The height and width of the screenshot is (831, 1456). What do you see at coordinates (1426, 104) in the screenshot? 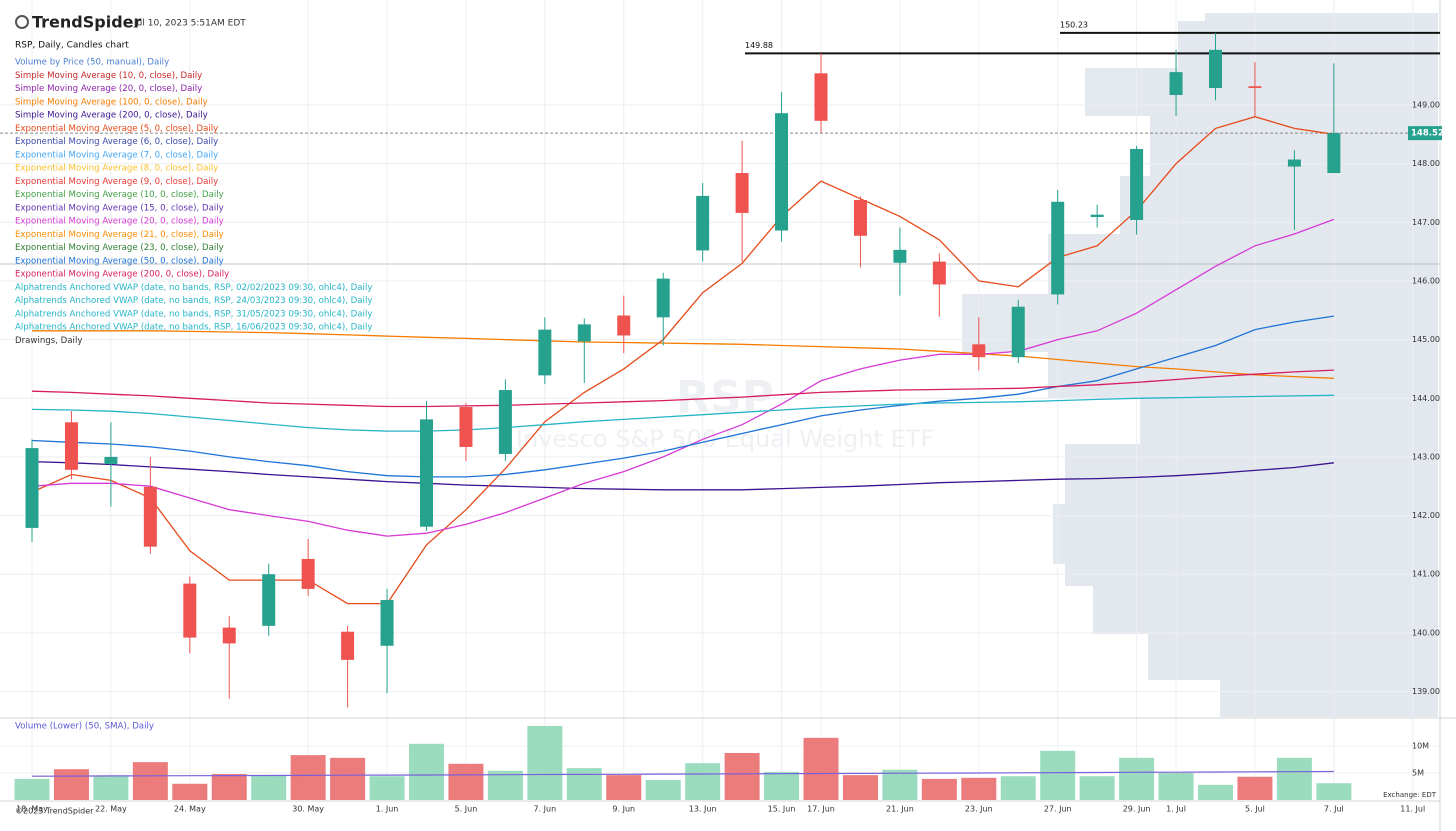
I see `y-tick-label: 149.00` at bounding box center [1426, 104].